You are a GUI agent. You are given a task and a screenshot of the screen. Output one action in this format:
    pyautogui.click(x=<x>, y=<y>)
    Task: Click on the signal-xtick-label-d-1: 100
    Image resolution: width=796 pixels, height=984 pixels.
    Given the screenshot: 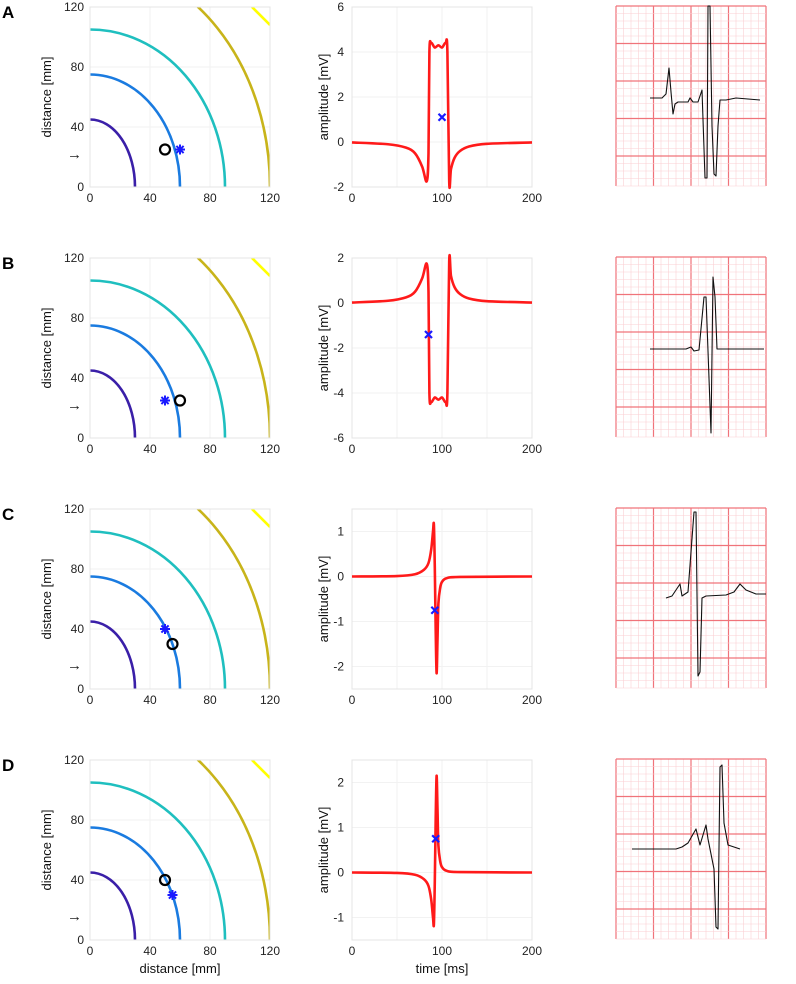 What is the action you would take?
    pyautogui.click(x=442, y=951)
    